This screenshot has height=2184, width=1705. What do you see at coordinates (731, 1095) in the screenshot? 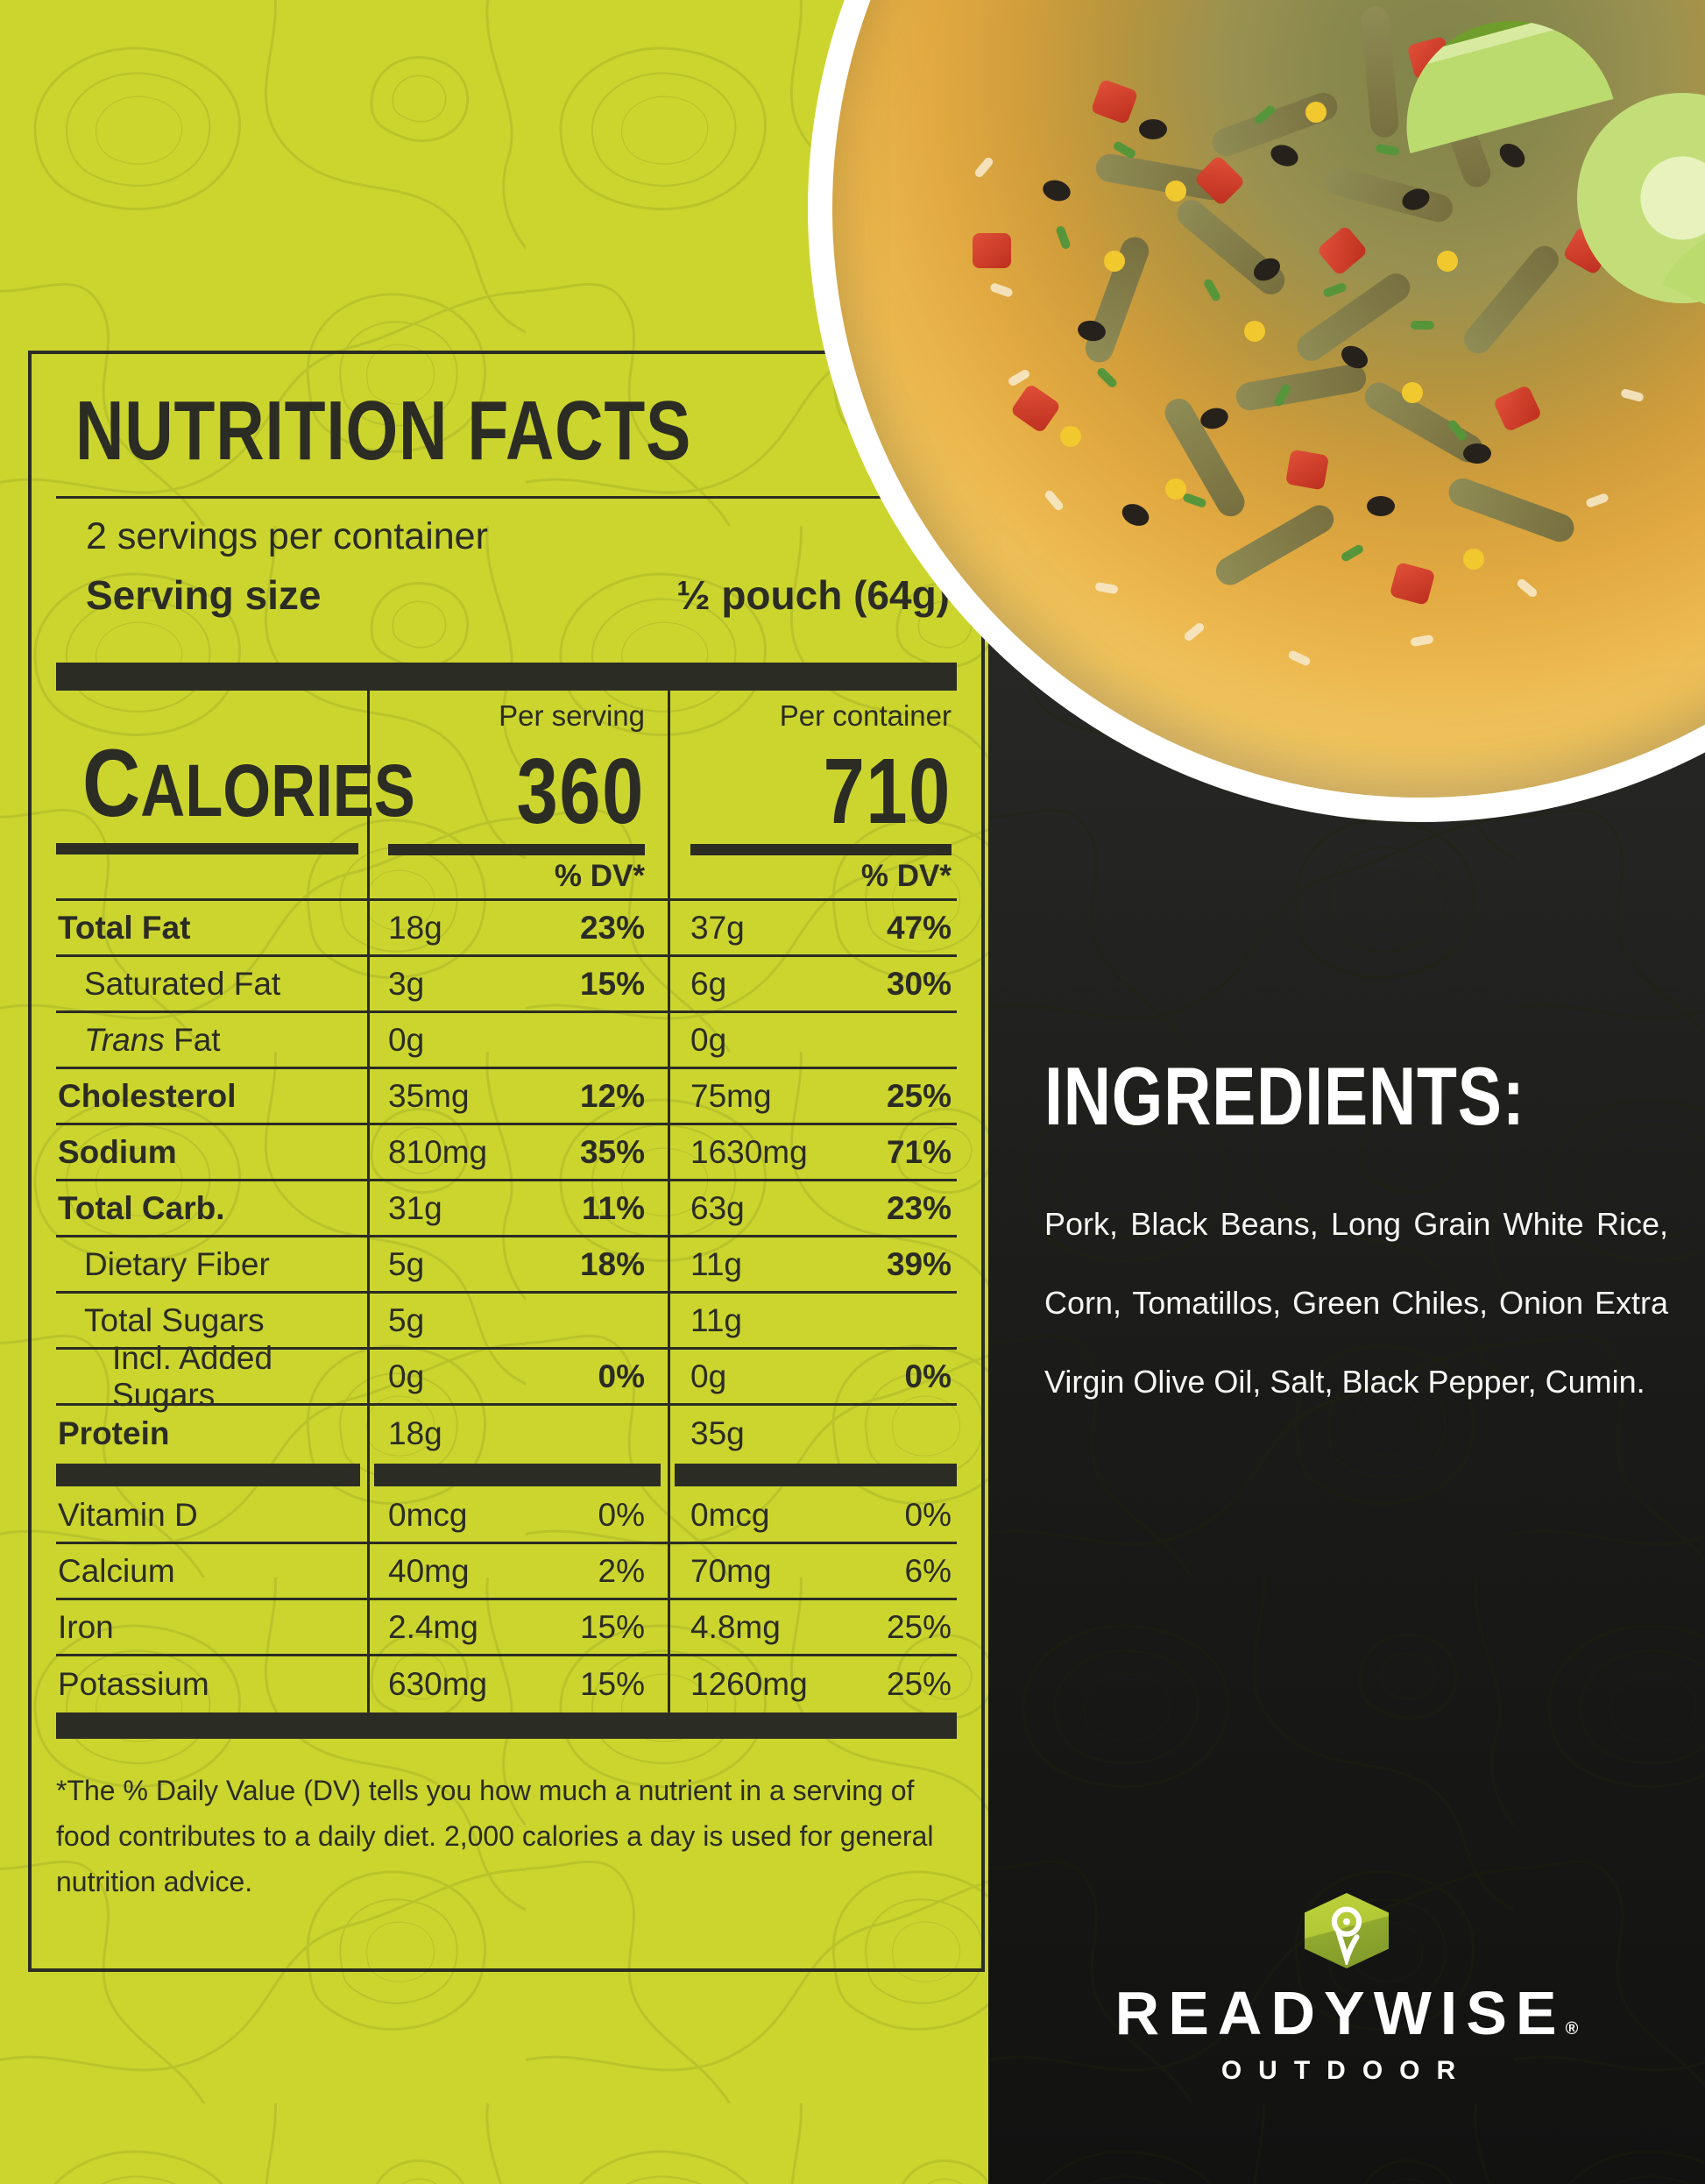
I see `amount-per-container: 75mg` at bounding box center [731, 1095].